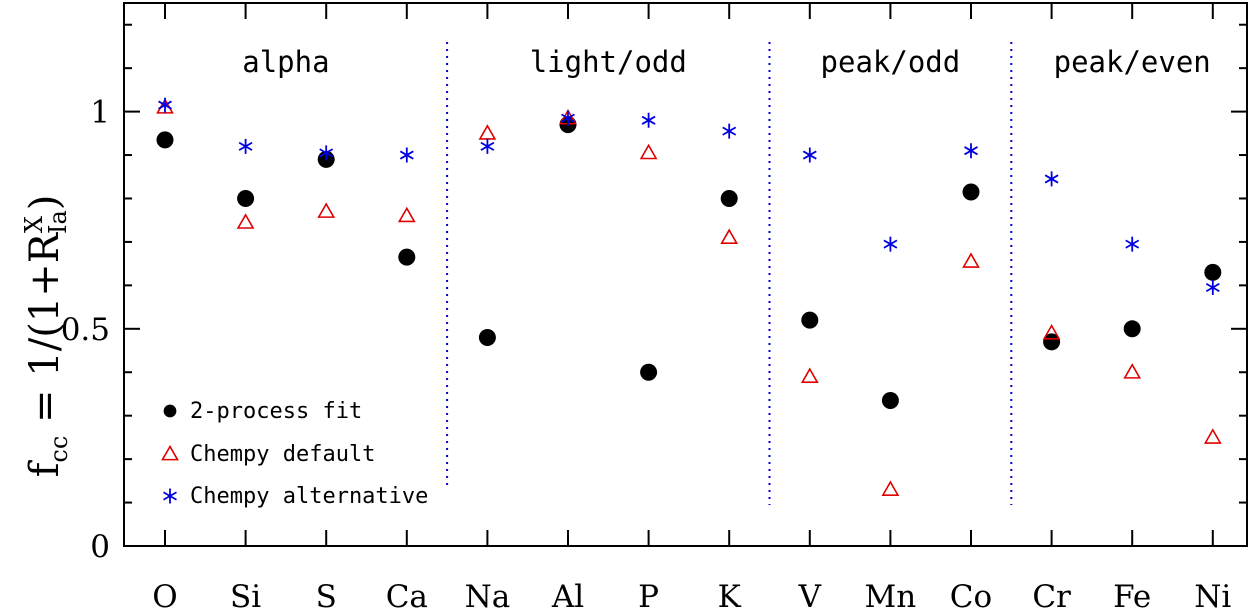 The width and height of the screenshot is (1255, 616). I want to click on legend-label: Chempy alternative, so click(309, 496).